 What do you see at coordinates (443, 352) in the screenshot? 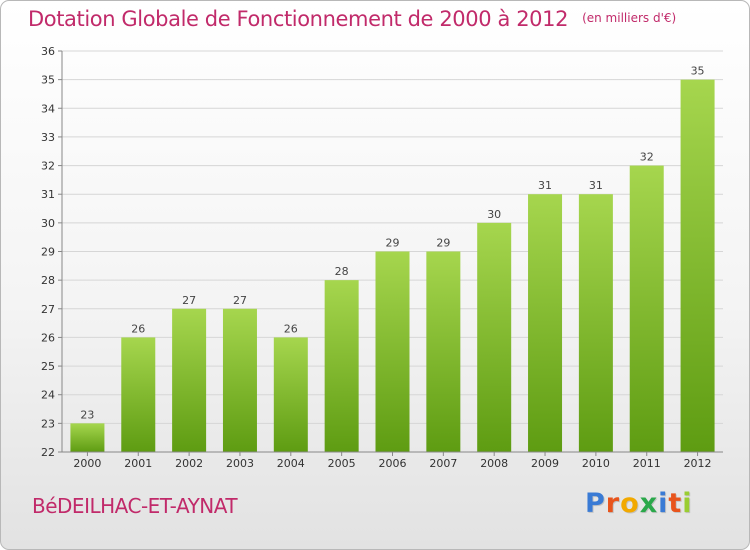
I see `bar-2007` at bounding box center [443, 352].